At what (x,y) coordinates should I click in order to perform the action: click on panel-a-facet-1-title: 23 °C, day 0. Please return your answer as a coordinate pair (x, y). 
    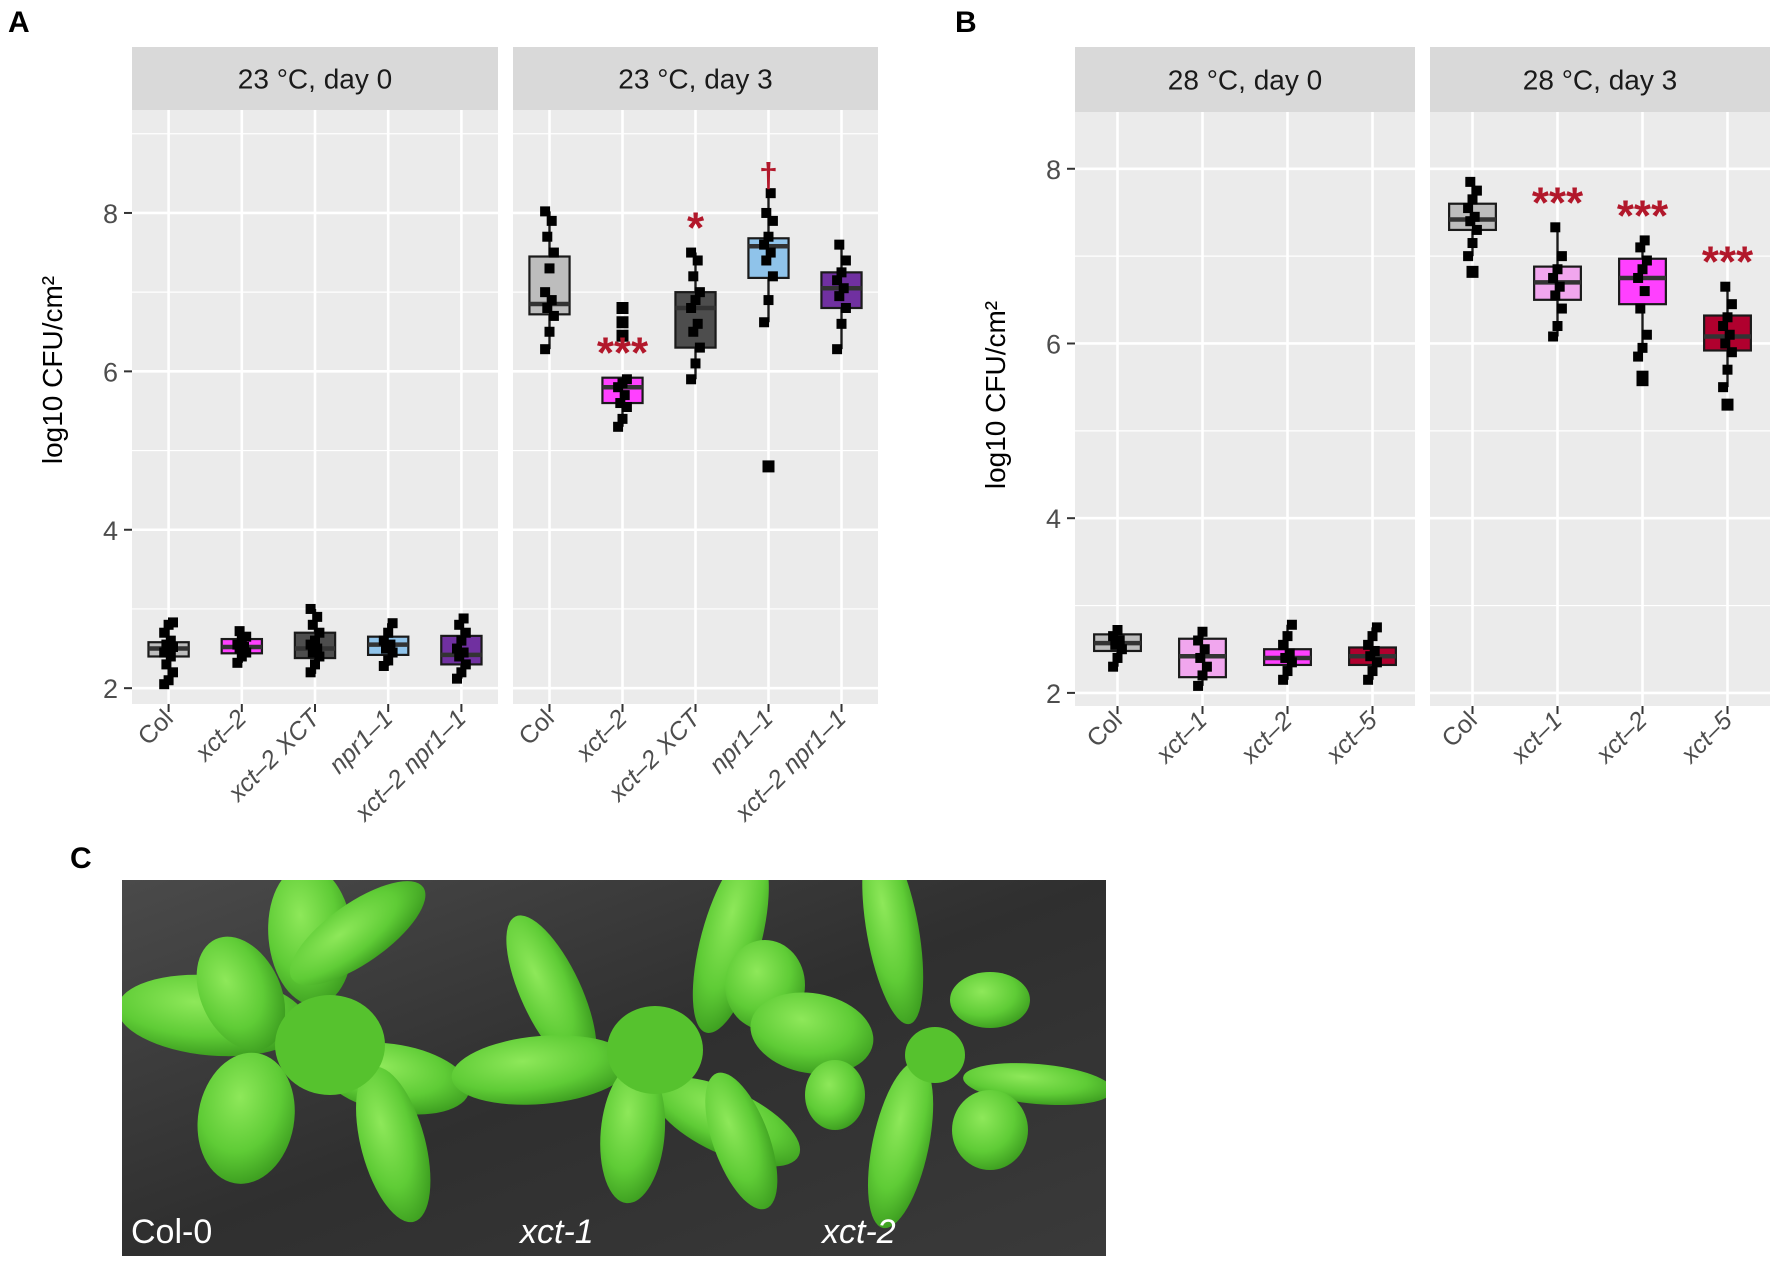
    Looking at the image, I should click on (315, 79).